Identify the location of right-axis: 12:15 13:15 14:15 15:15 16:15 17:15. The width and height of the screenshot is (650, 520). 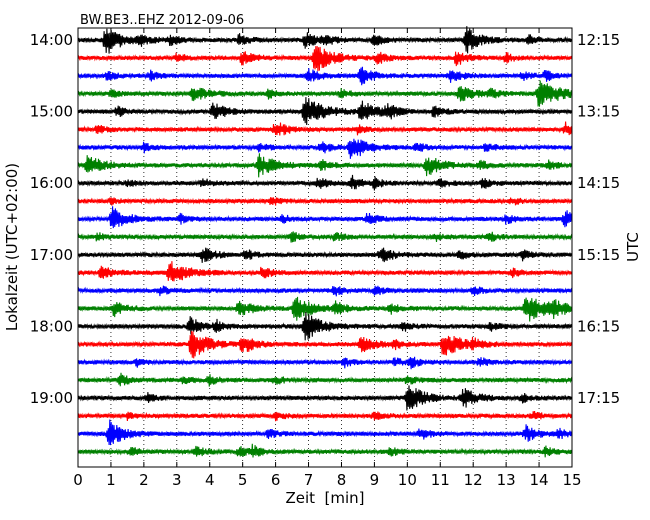
(593, 219).